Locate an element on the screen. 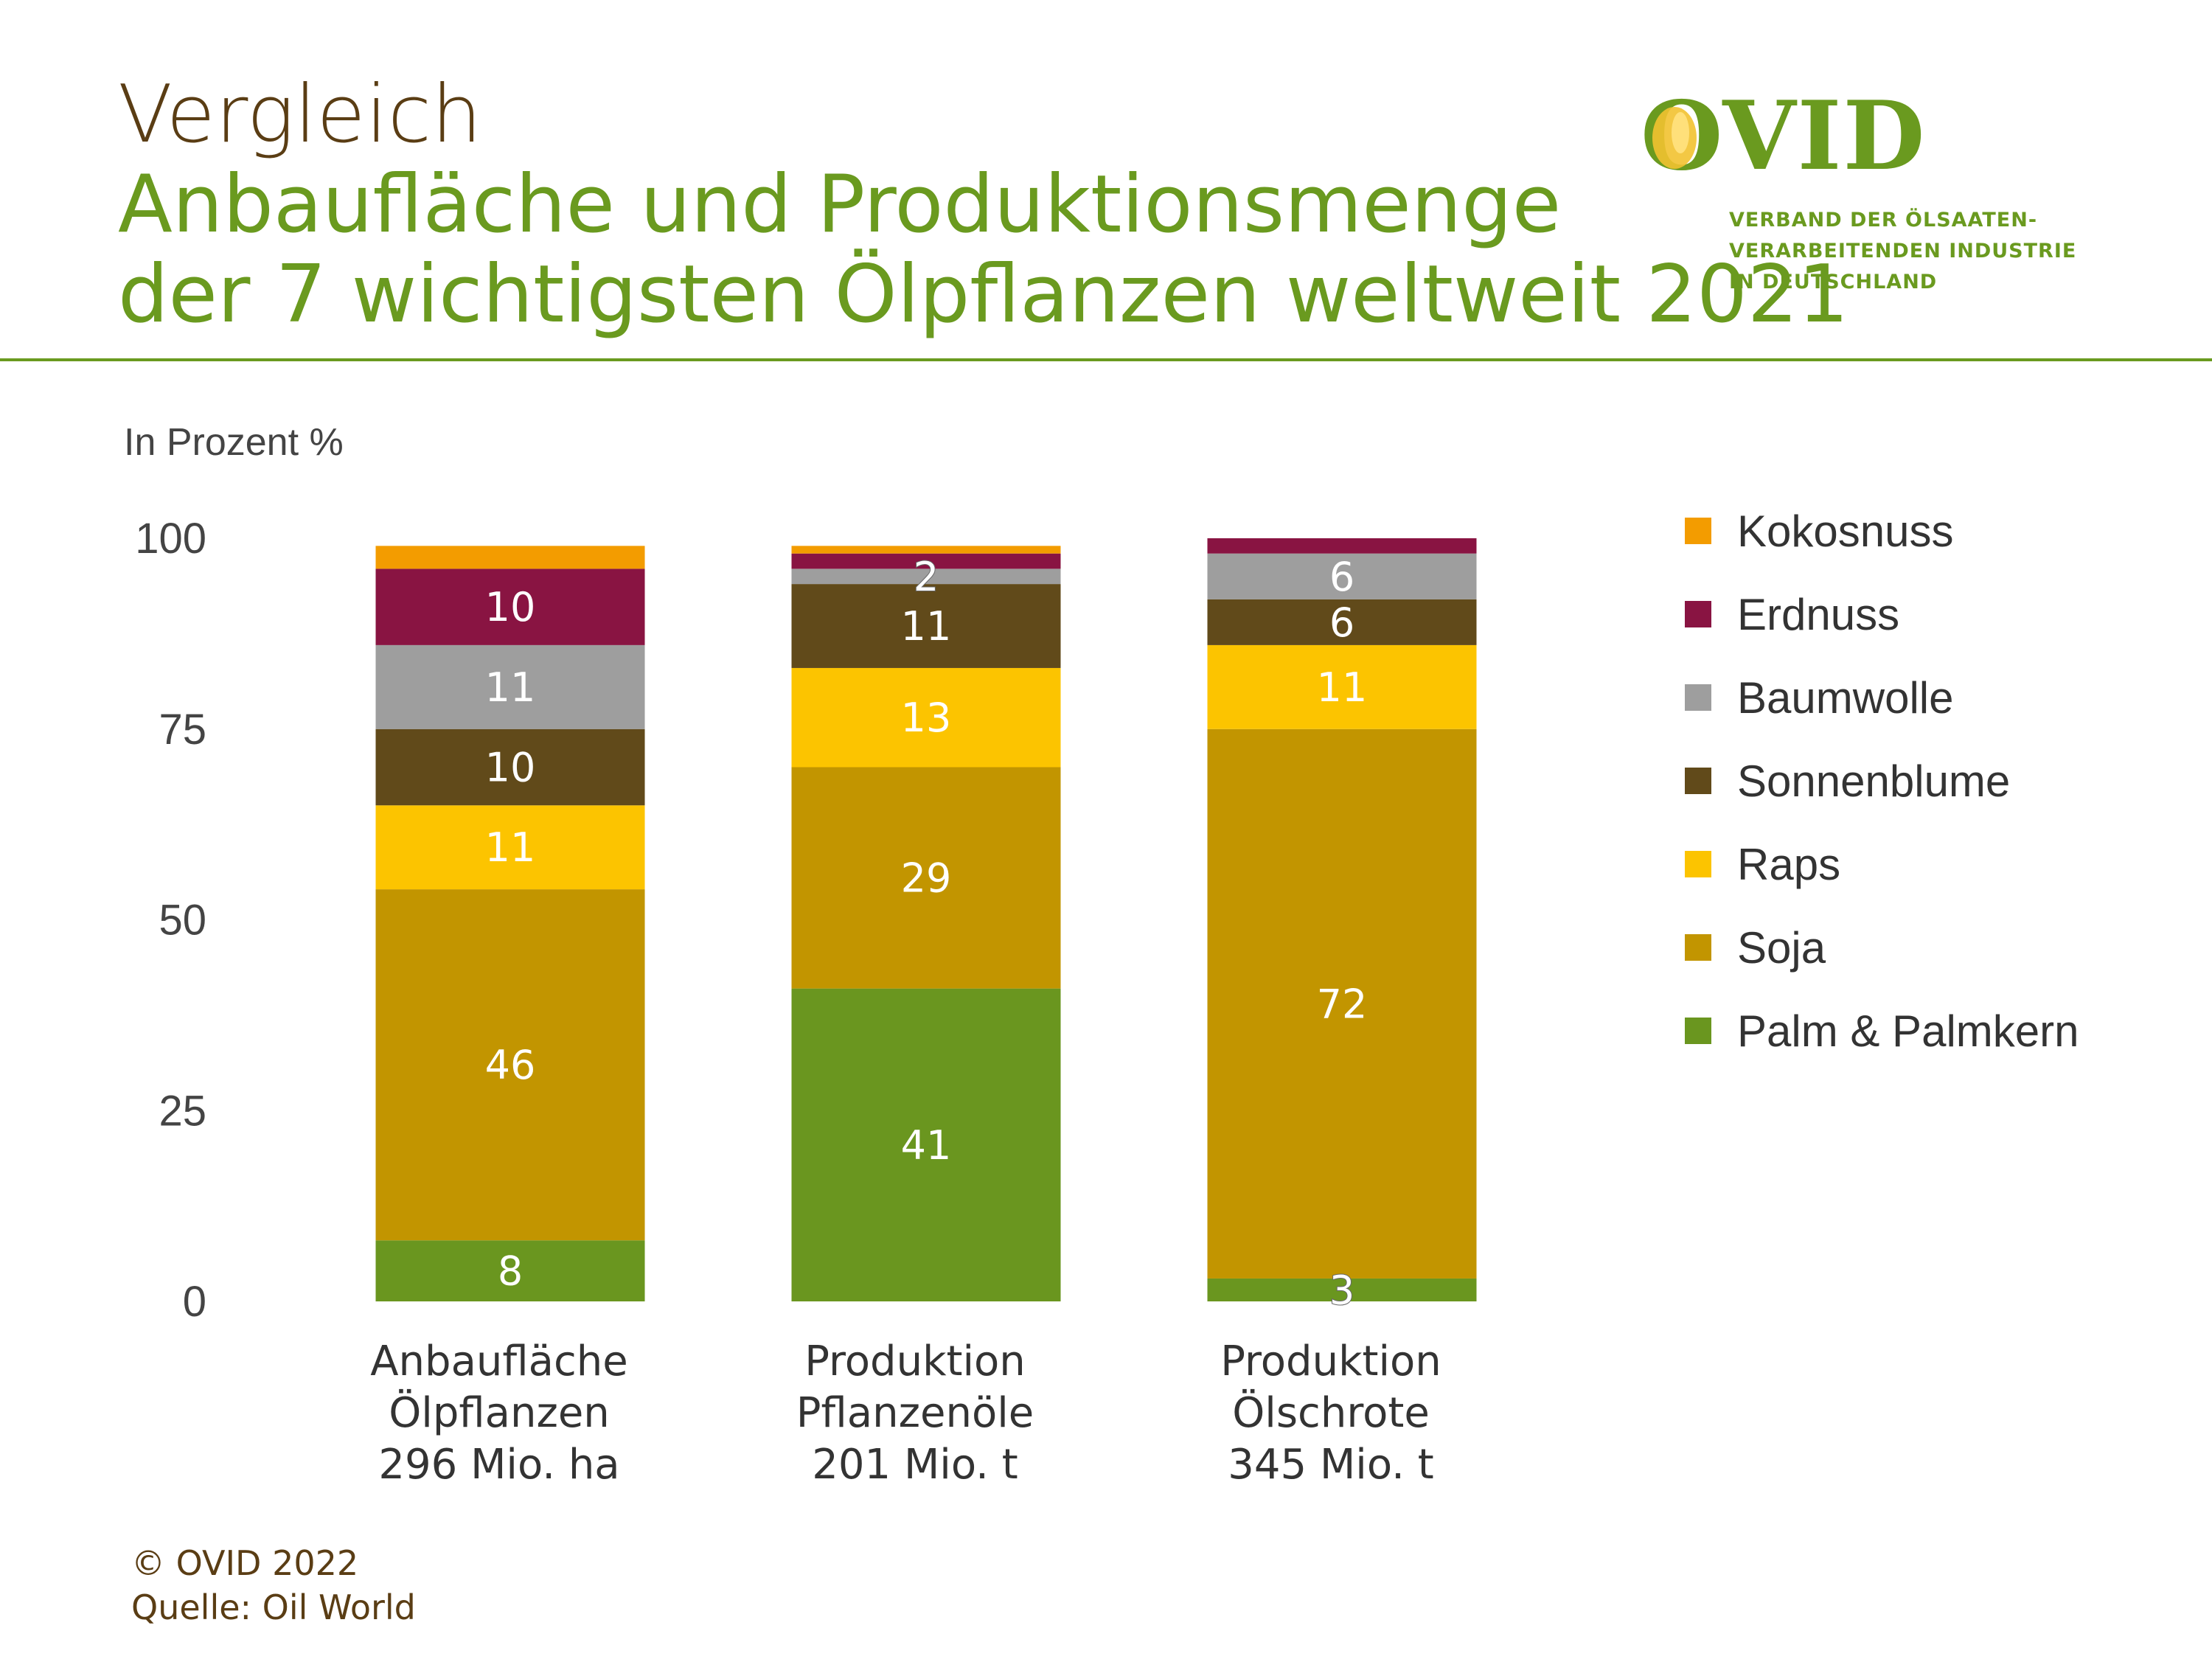 This screenshot has width=2212, height=1659. x-category-label: Anbaufläche is located at coordinates (498, 1361).